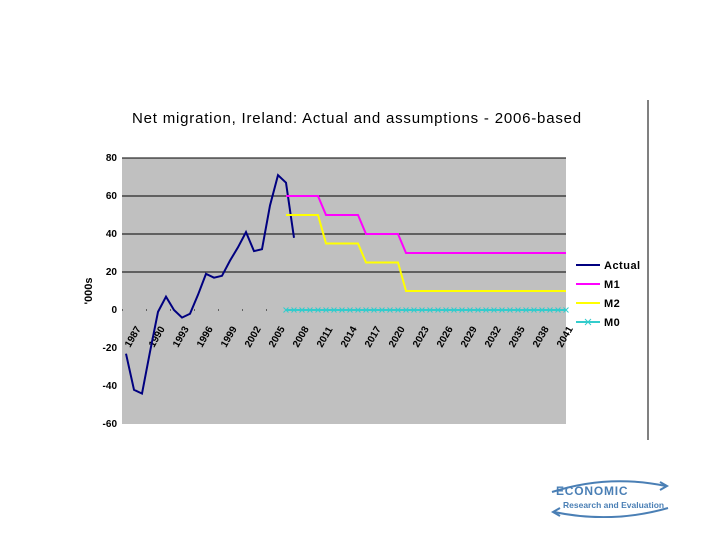 The image size is (720, 540). What do you see at coordinates (210, 284) in the screenshot?
I see `series-line-actual` at bounding box center [210, 284].